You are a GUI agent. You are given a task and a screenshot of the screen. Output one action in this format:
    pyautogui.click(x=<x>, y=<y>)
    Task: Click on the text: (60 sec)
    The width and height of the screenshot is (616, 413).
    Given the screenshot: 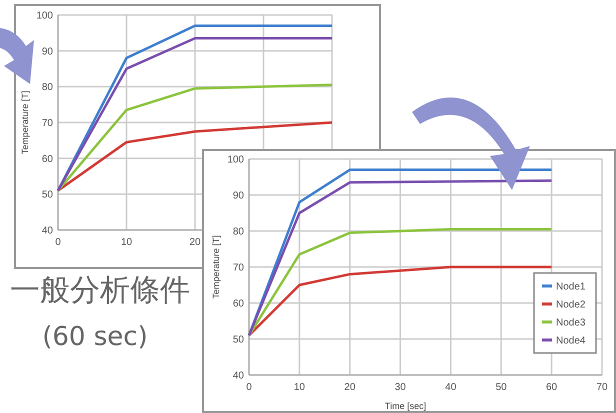 What is the action you would take?
    pyautogui.click(x=95, y=337)
    